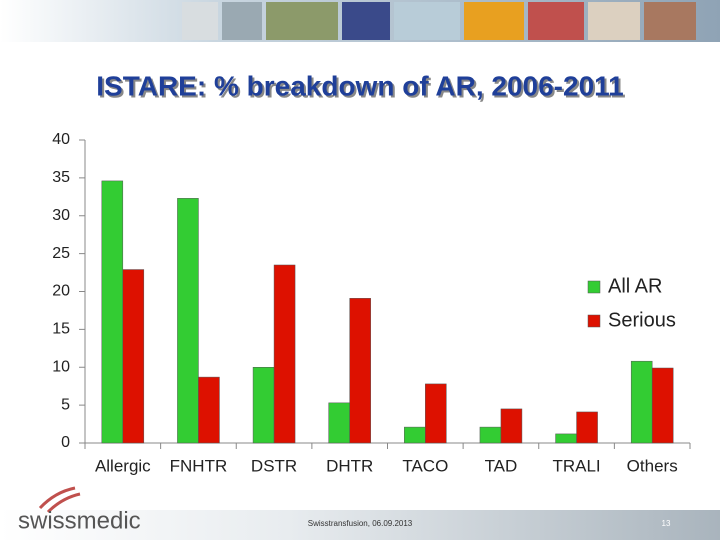  Describe the element at coordinates (79, 520) in the screenshot. I see `logo: swissmedic` at that location.